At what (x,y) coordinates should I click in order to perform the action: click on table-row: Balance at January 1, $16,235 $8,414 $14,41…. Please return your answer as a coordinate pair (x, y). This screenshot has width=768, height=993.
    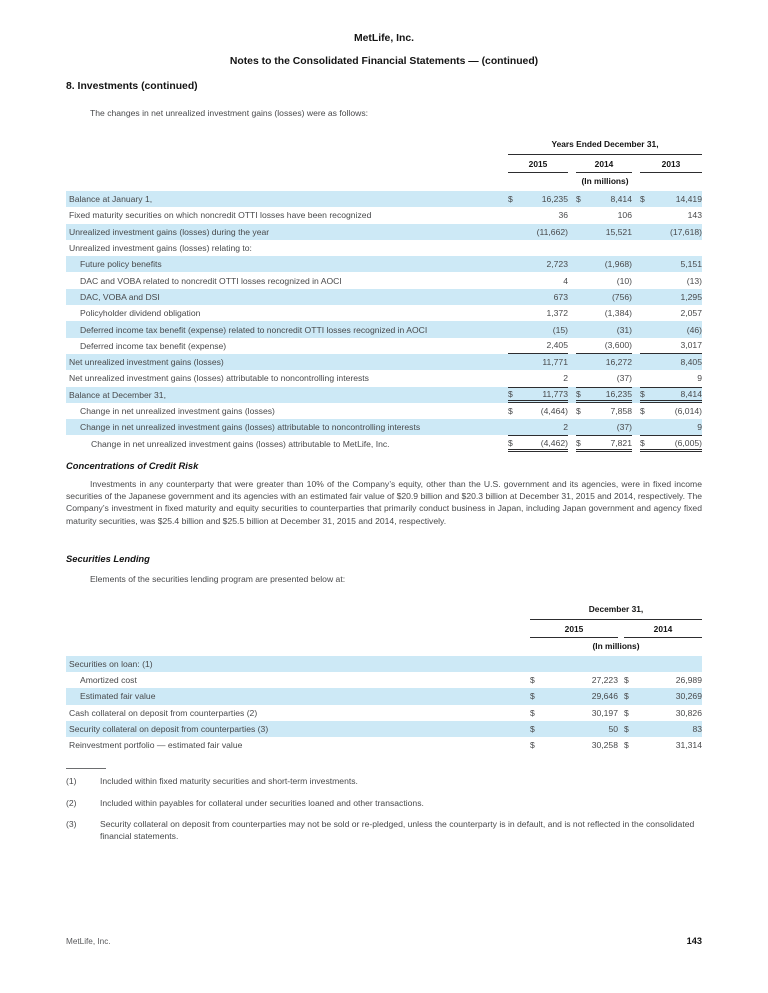
    Looking at the image, I should click on (384, 199).